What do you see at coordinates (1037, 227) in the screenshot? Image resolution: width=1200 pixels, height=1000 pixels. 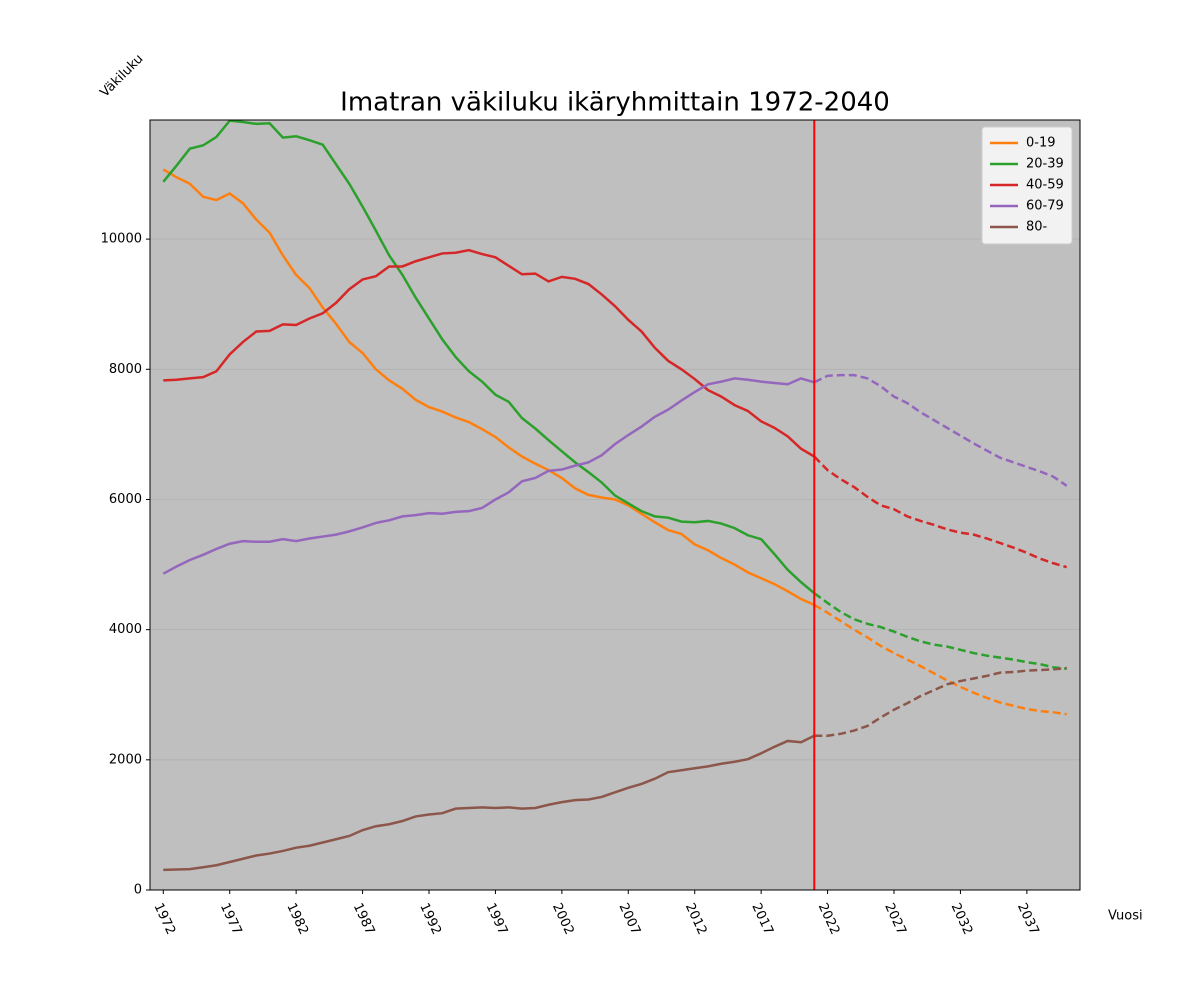 I see `legend-label: 80-` at bounding box center [1037, 227].